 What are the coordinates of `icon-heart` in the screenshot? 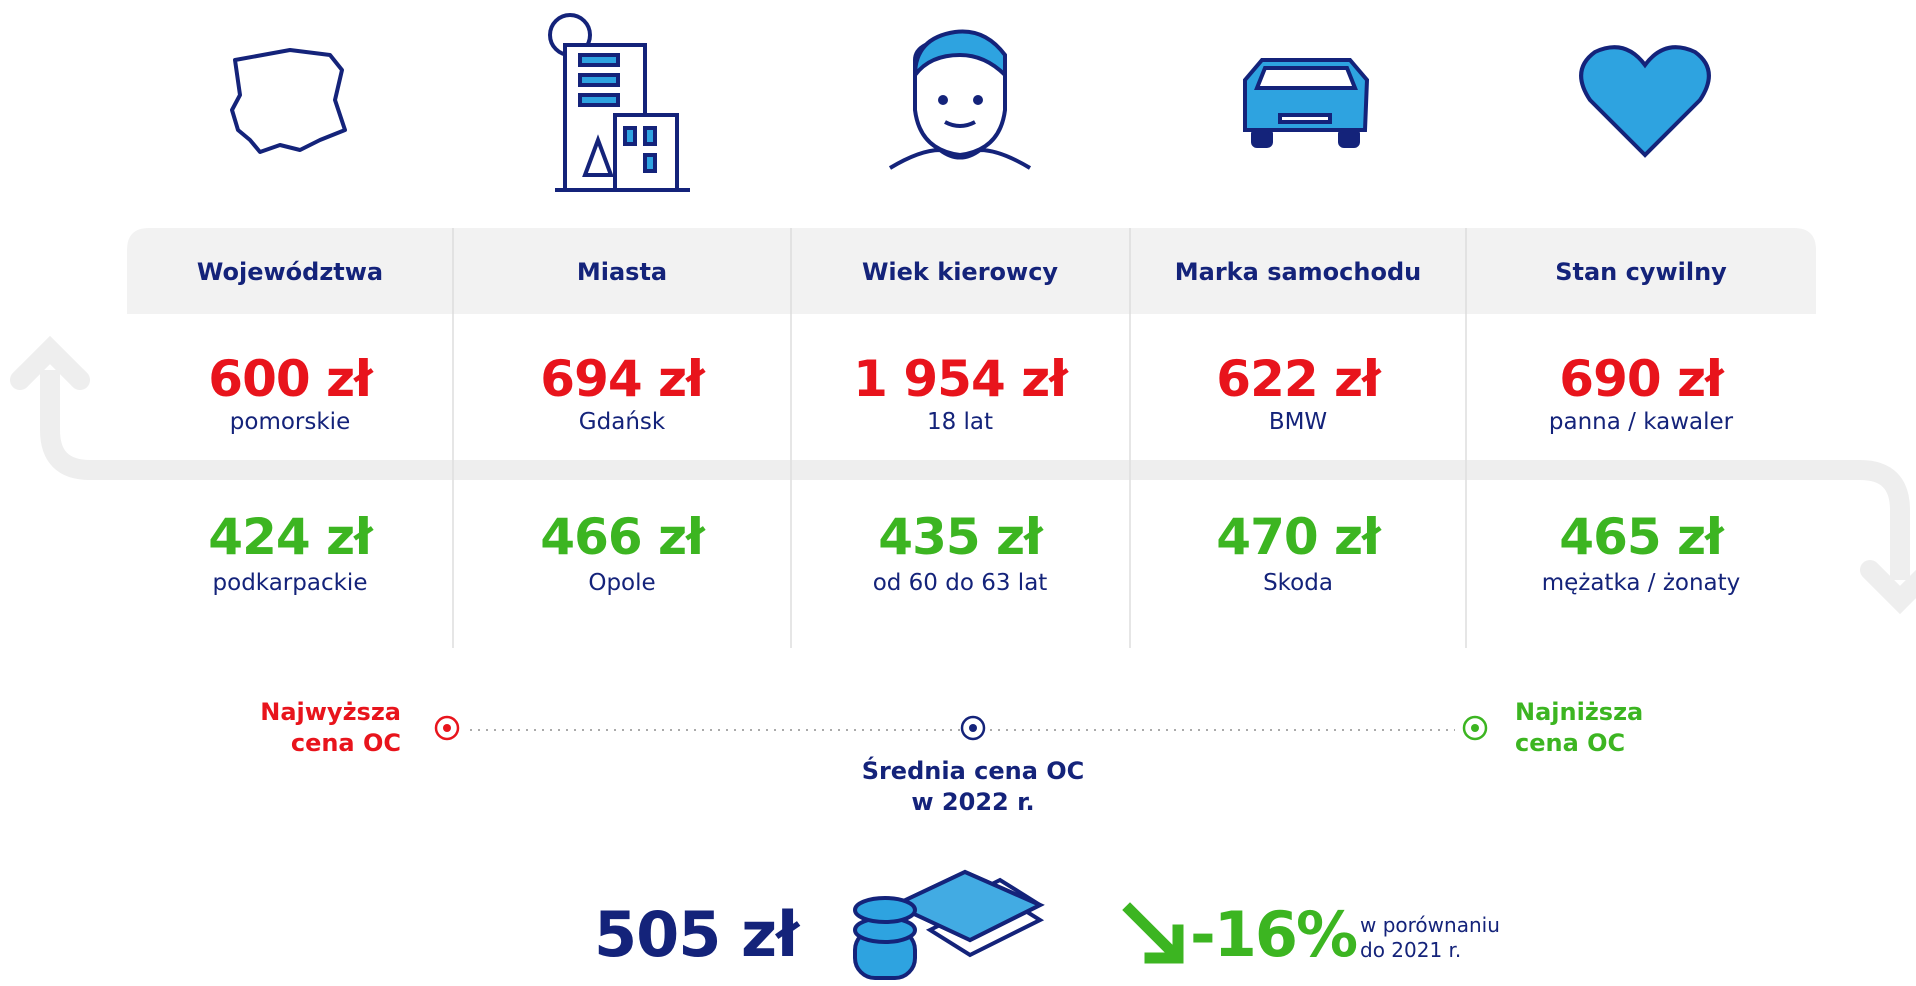 It's located at (1645, 101).